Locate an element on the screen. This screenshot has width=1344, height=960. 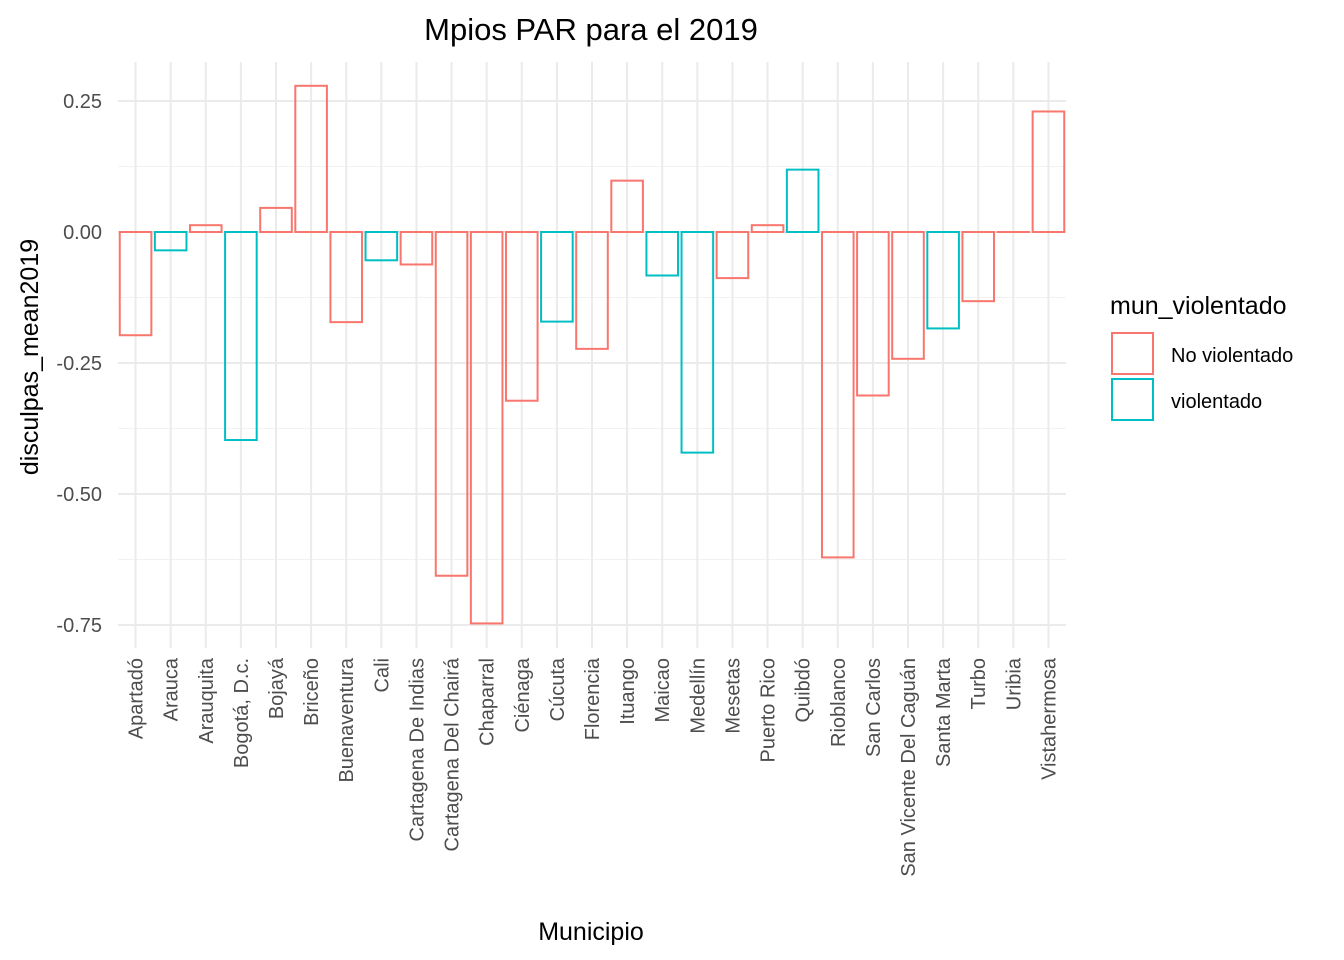
x-tick-label: Medellín is located at coordinates (698, 696).